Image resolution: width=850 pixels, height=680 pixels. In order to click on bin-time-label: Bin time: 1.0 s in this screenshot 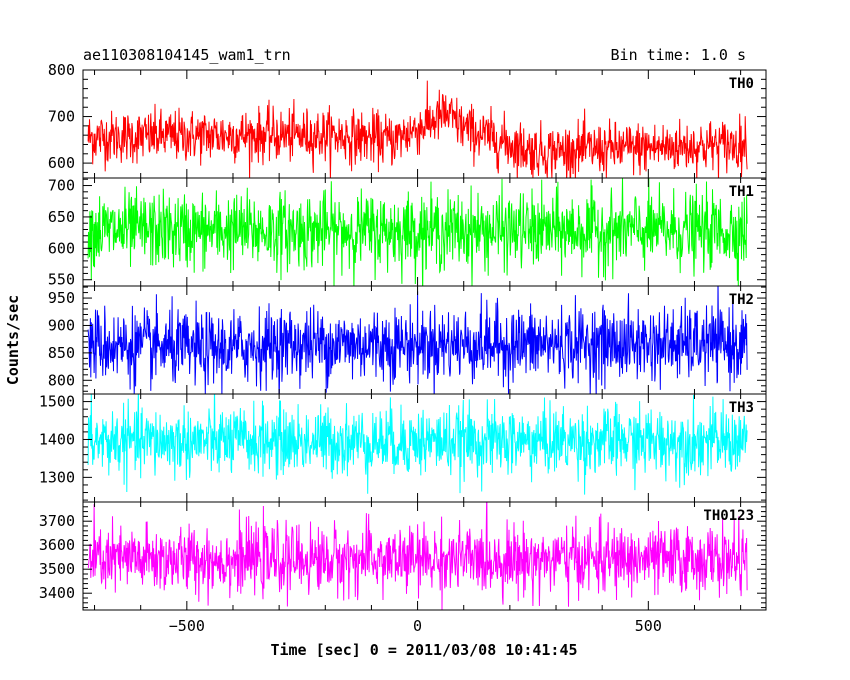, I will do `click(678, 55)`.